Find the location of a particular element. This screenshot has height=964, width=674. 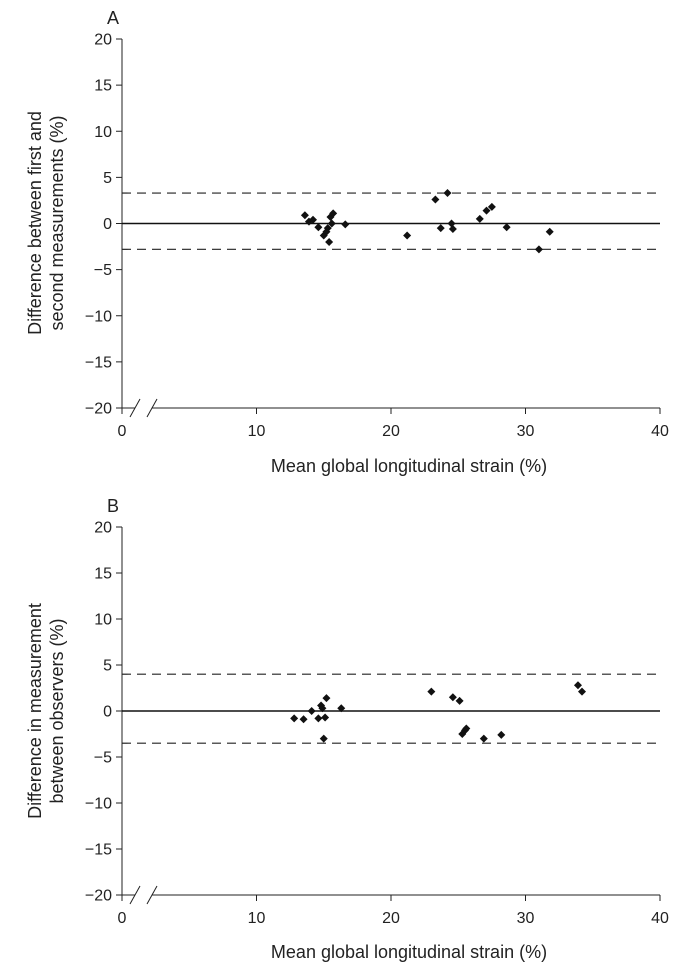

panel-letter: B is located at coordinates (113, 506).